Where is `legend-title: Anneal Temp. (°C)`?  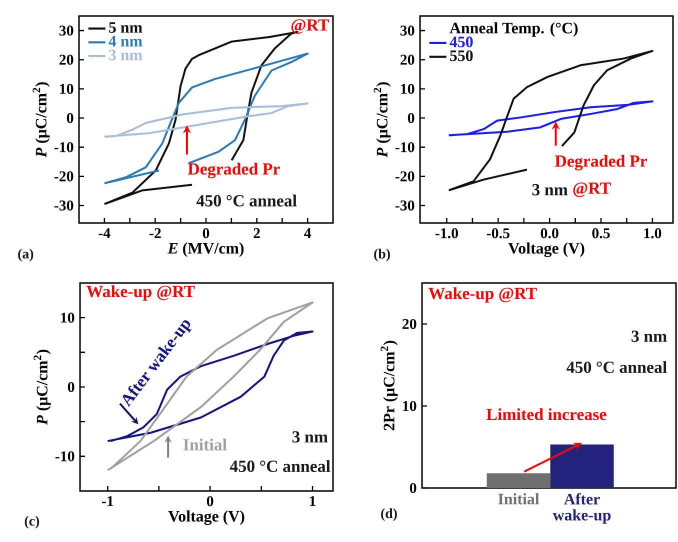
legend-title: Anneal Temp. (°C) is located at coordinates (514, 29).